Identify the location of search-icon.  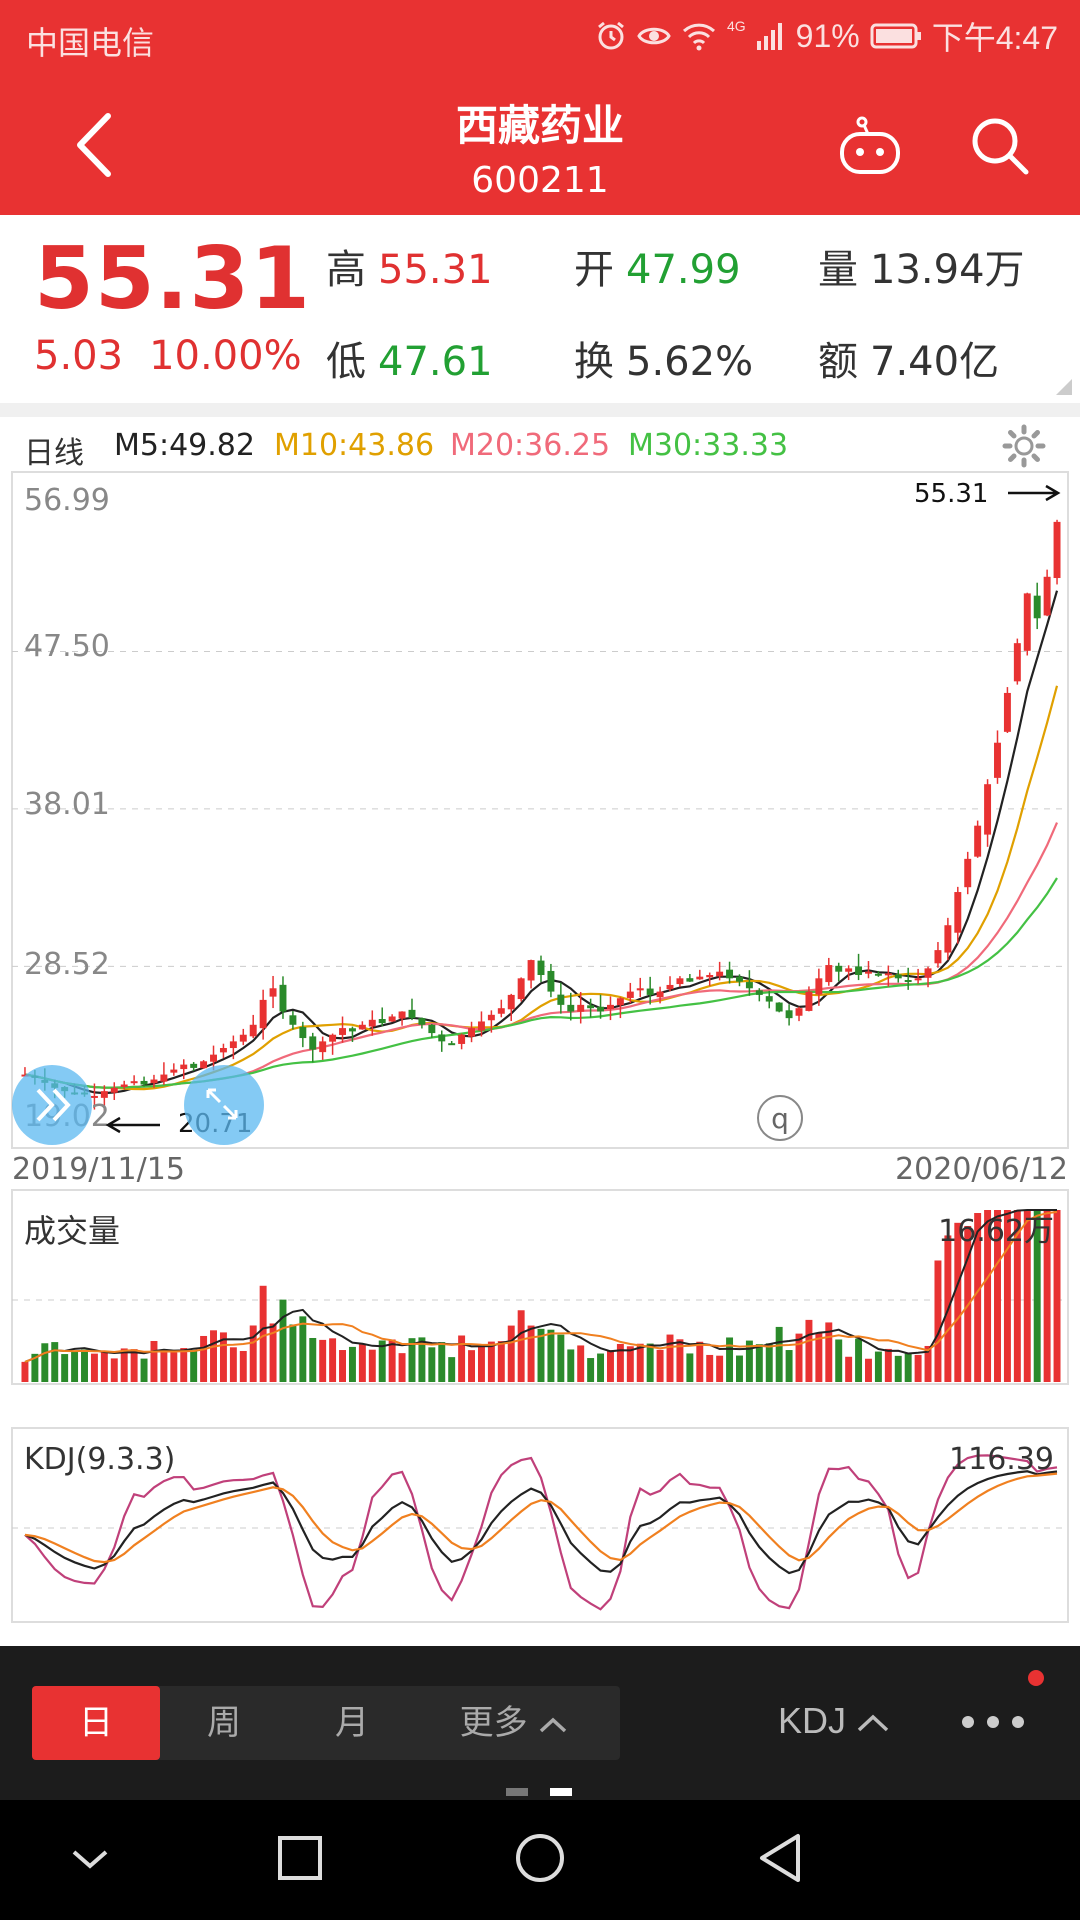
(1000, 146).